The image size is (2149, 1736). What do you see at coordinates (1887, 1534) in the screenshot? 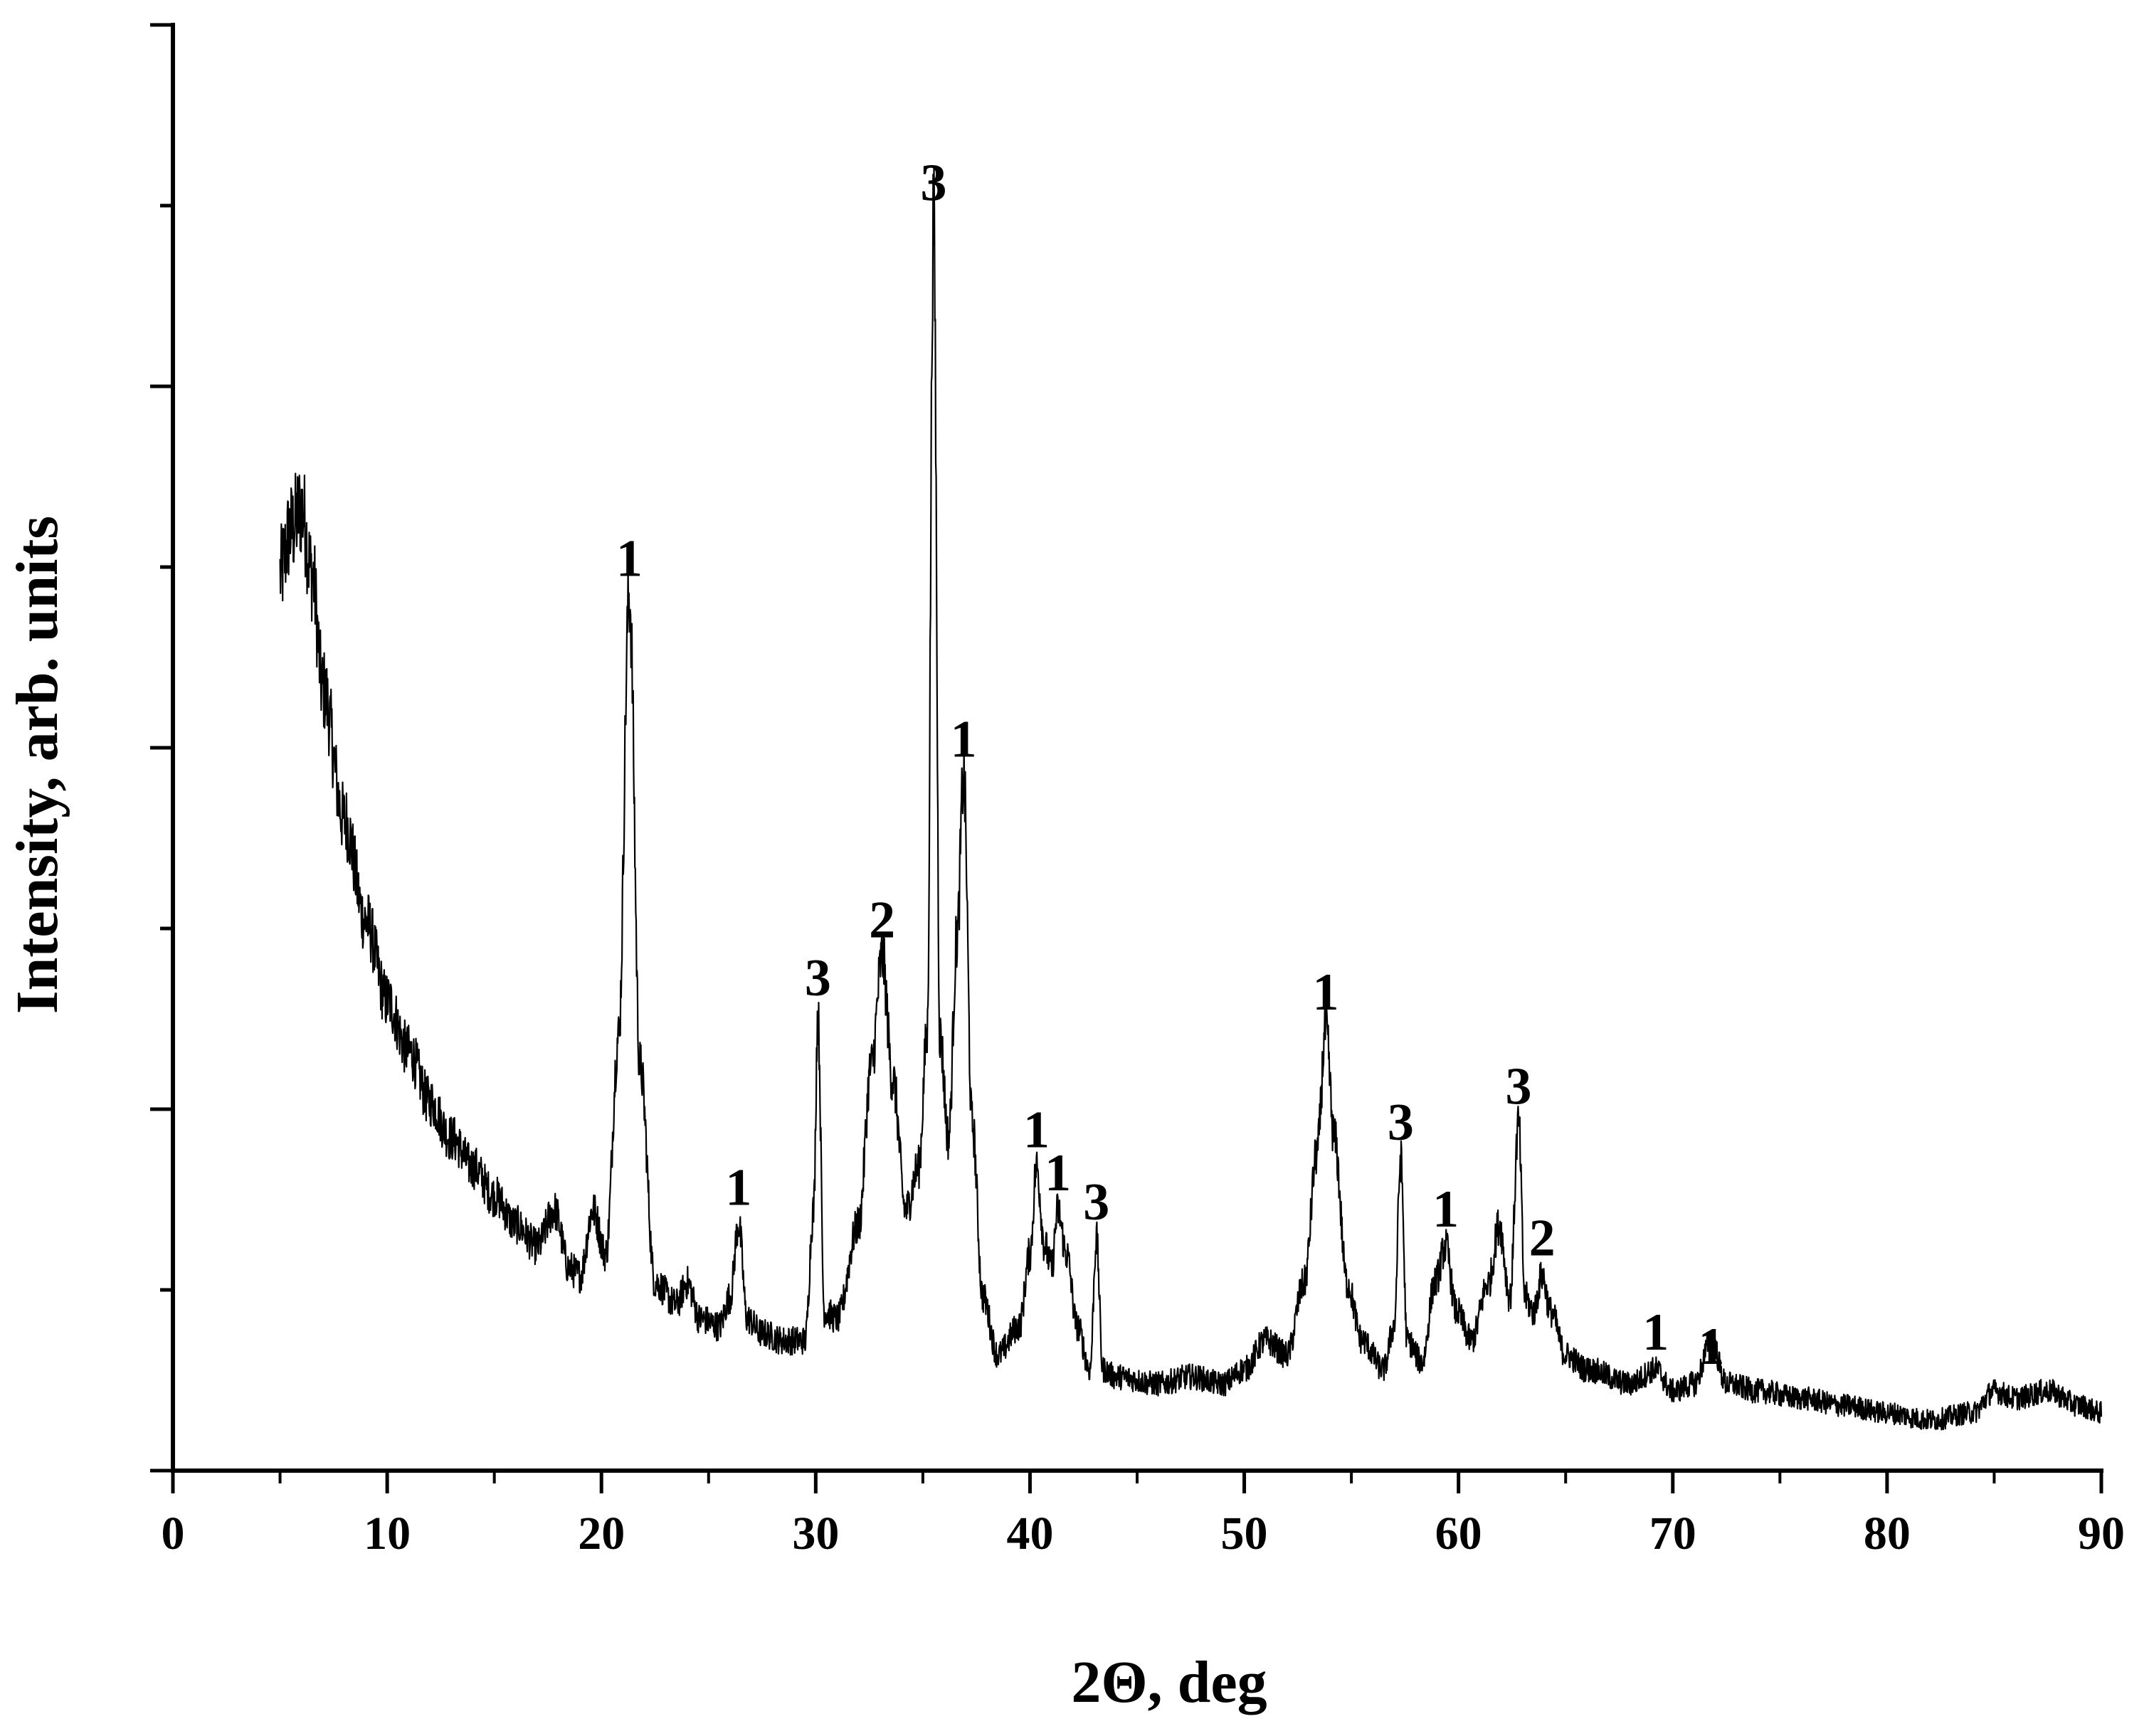
I see `x-tick-label: 80` at bounding box center [1887, 1534].